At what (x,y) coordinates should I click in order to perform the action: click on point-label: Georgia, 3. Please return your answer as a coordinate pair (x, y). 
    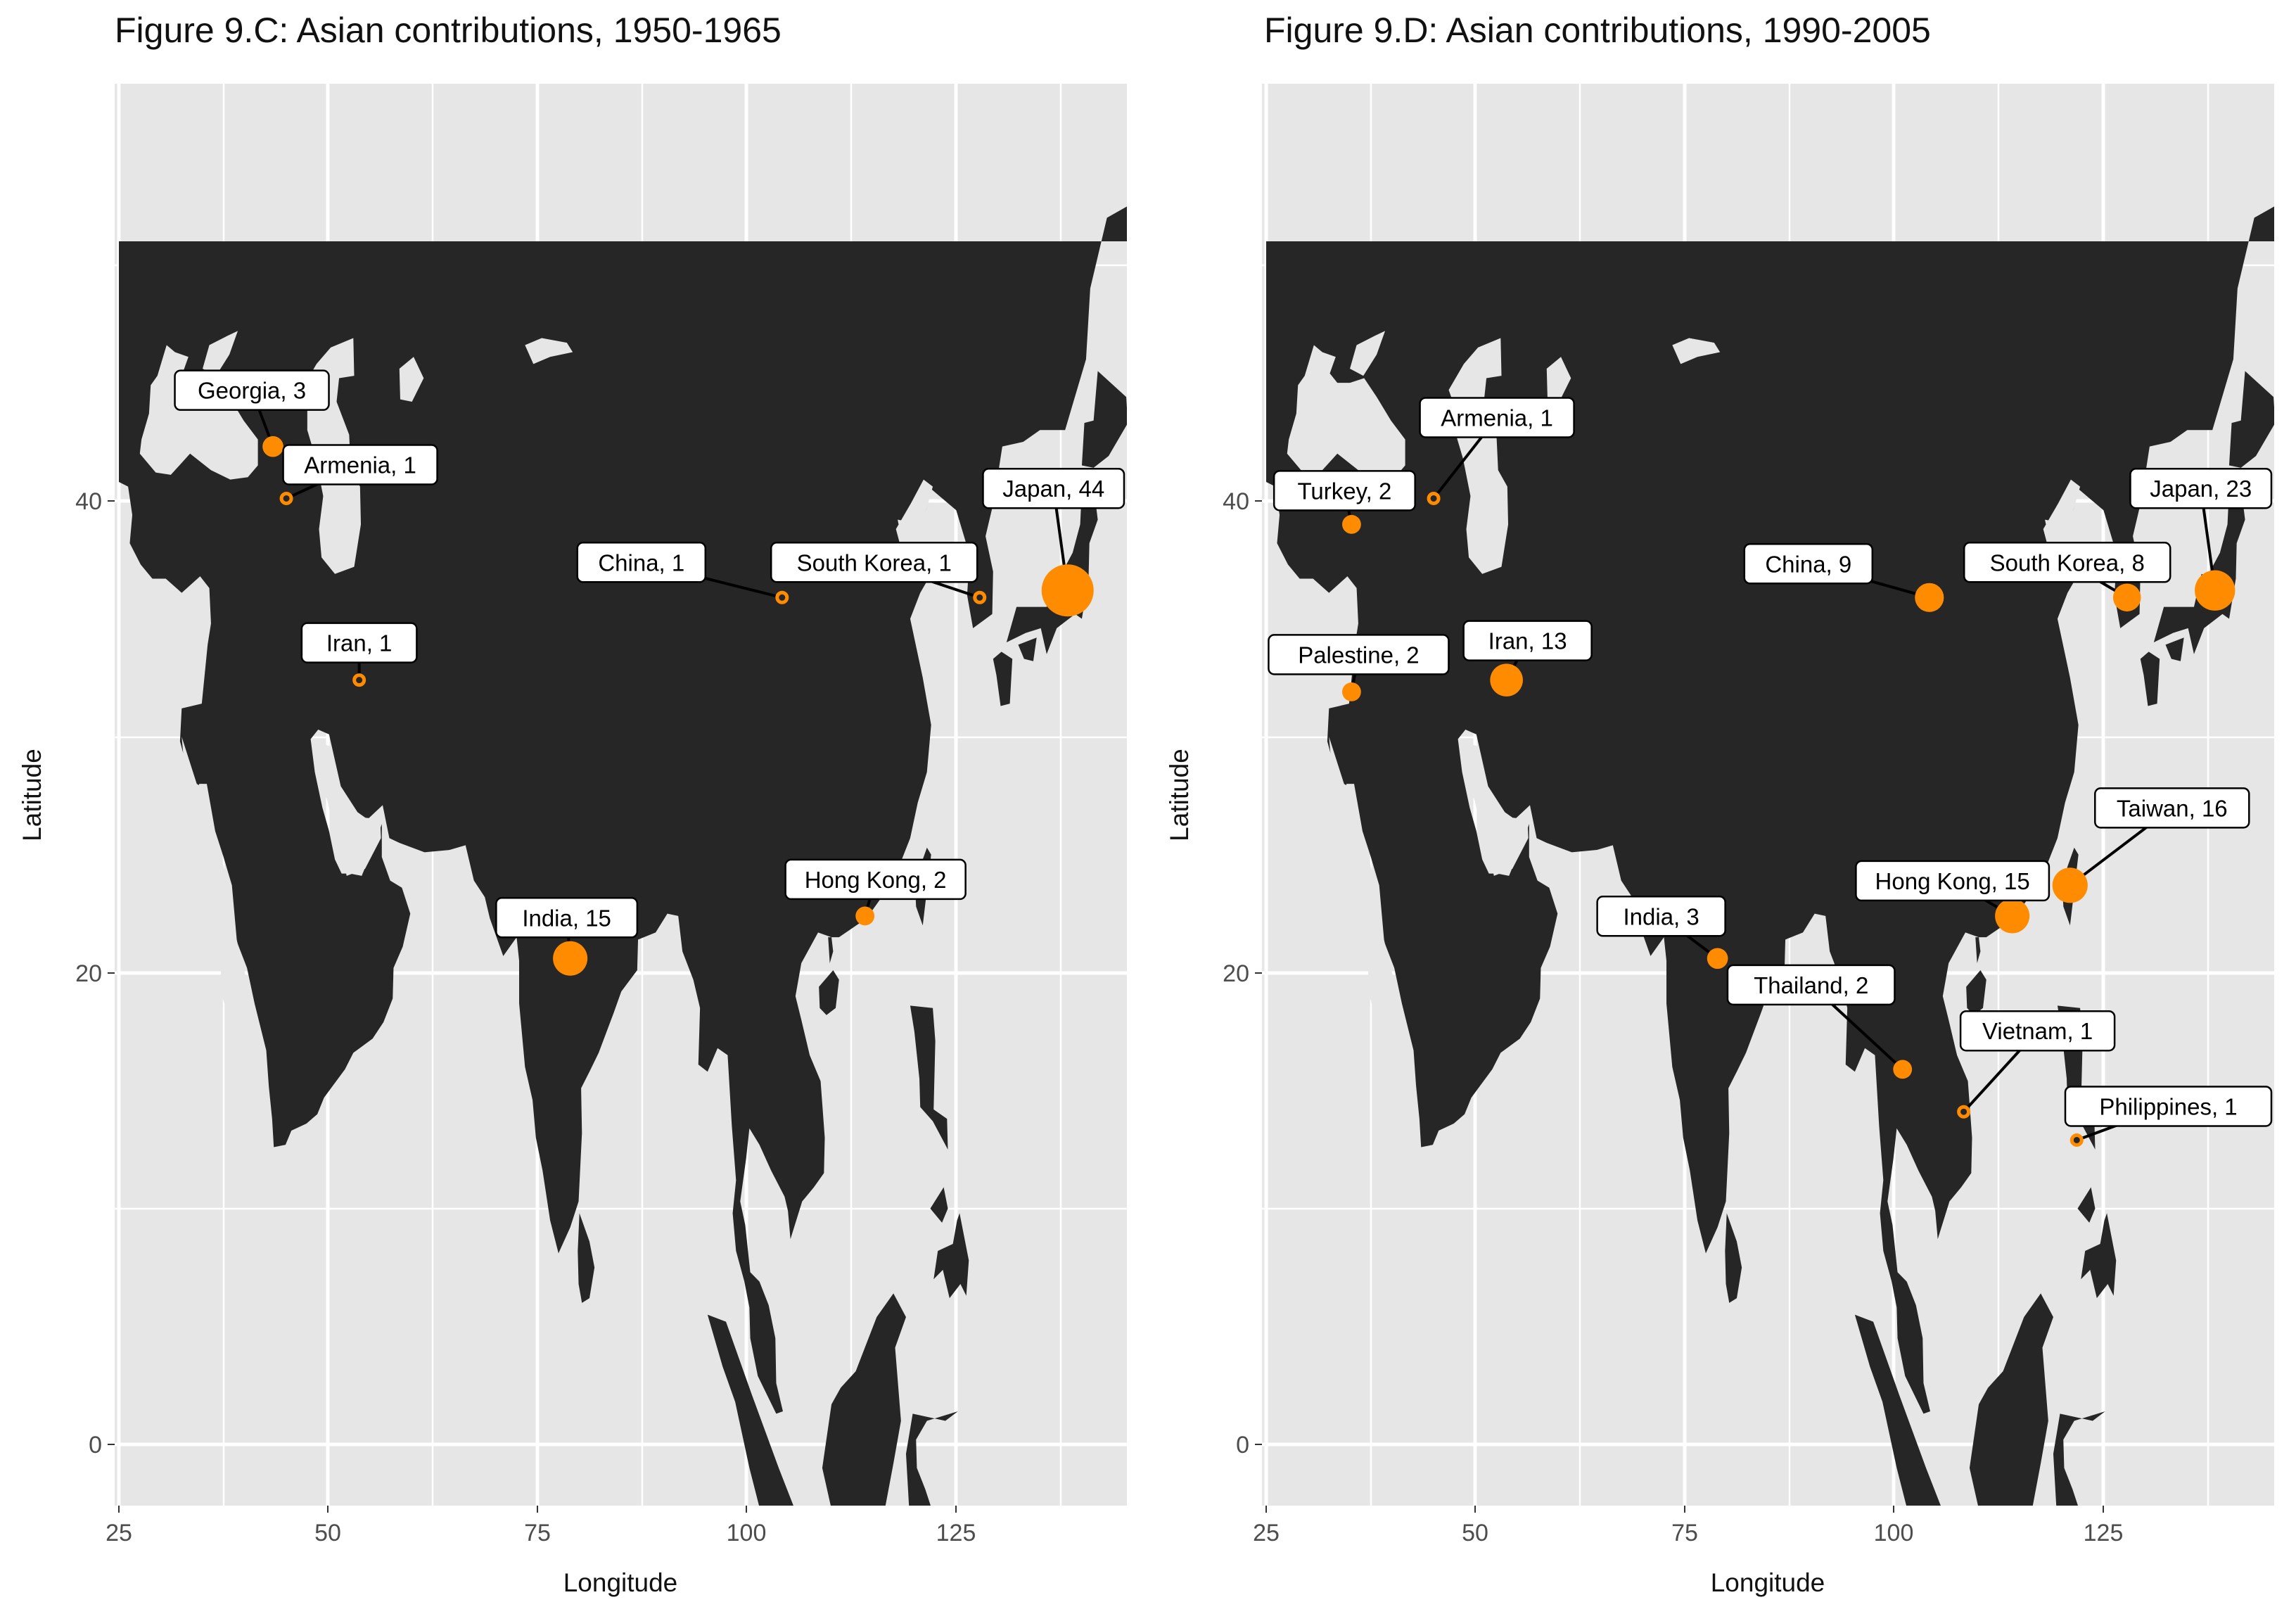
    Looking at the image, I should click on (252, 391).